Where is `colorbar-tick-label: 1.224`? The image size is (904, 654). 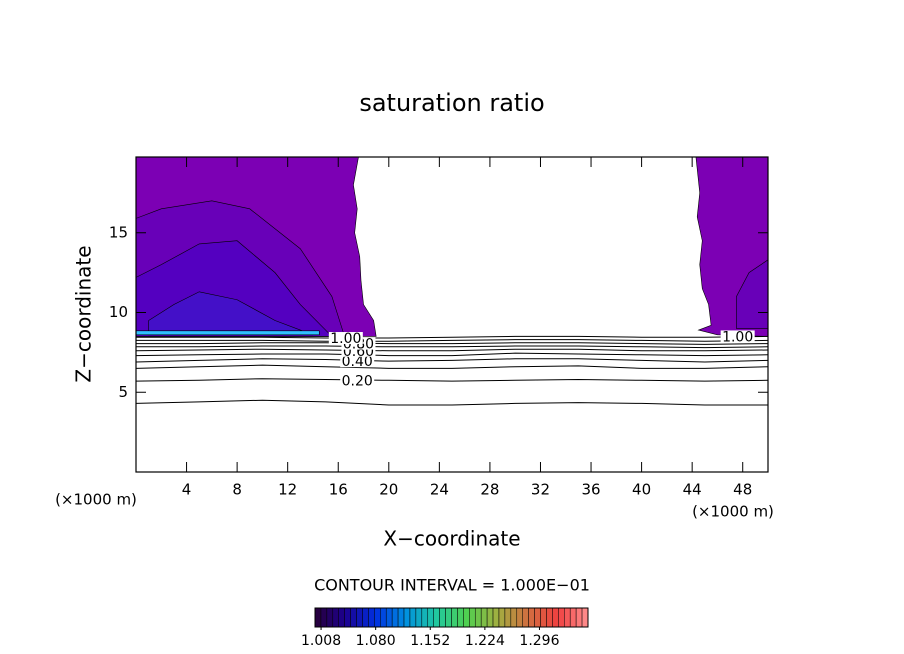
colorbar-tick-label: 1.224 is located at coordinates (485, 641).